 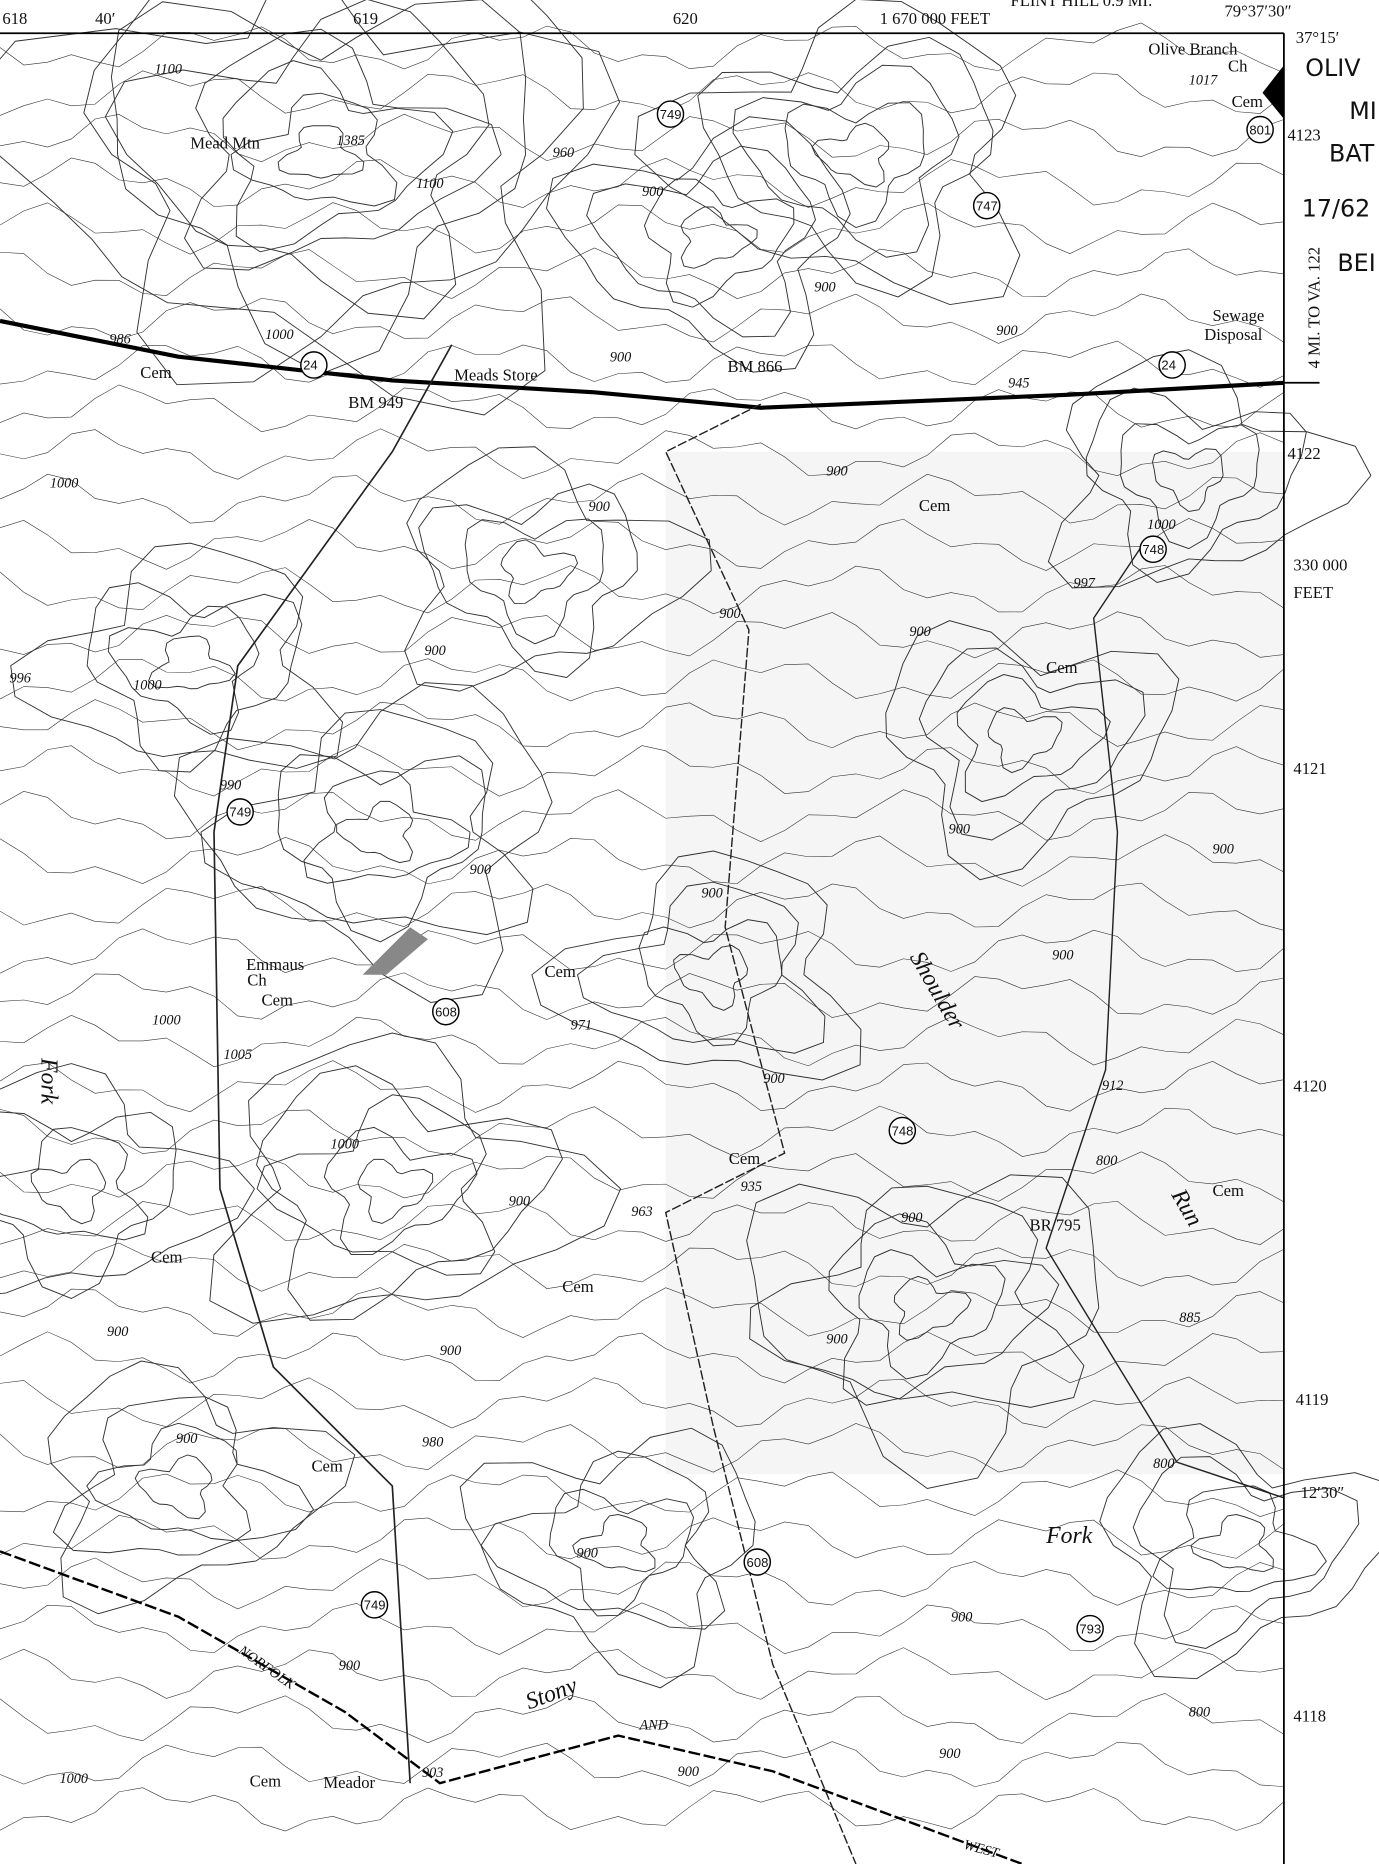 I want to click on map-label: 945, so click(x=1018, y=384).